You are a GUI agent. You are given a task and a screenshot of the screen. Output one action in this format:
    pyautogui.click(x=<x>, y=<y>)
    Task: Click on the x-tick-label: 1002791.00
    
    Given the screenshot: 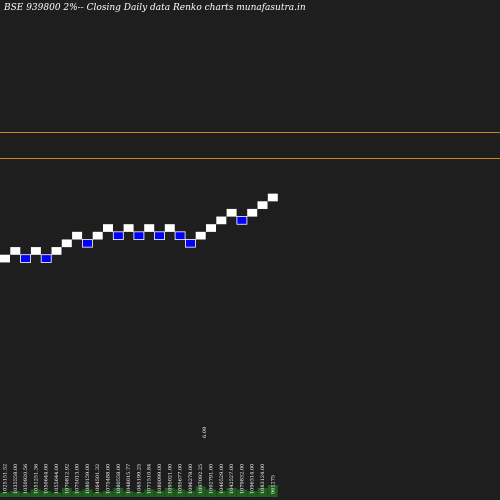 What is the action you would take?
    pyautogui.click(x=212, y=479)
    